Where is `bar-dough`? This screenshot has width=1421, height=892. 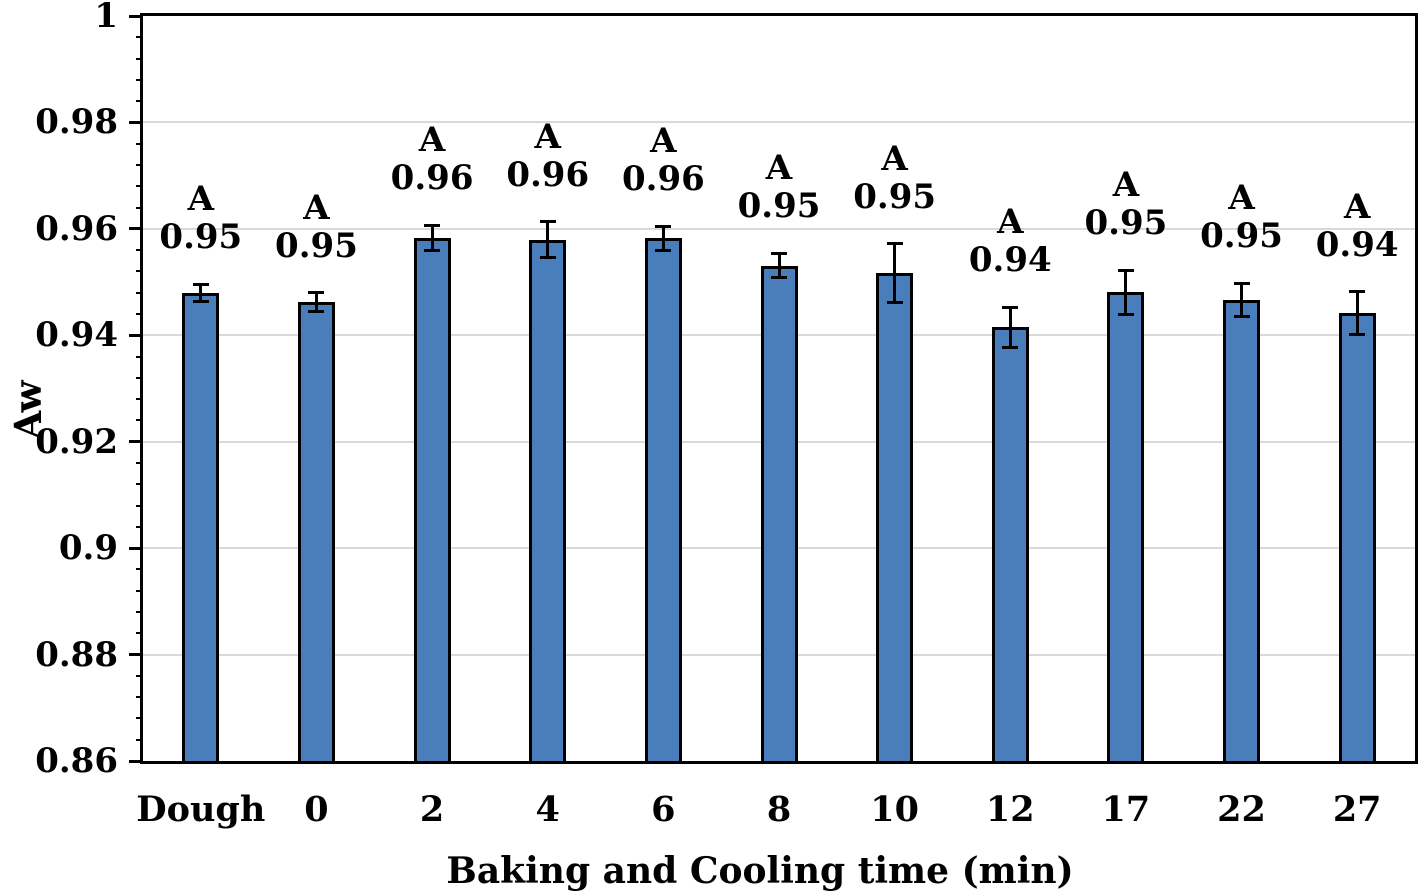
bar-dough is located at coordinates (201, 526).